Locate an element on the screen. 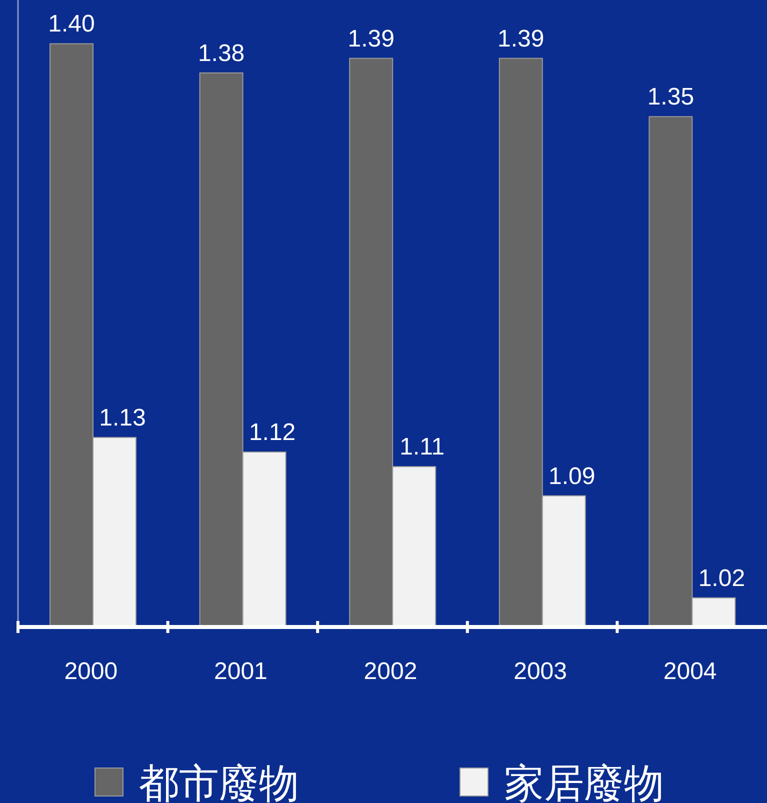 The height and width of the screenshot is (803, 767). x-tick-label: 2000 is located at coordinates (91, 671).